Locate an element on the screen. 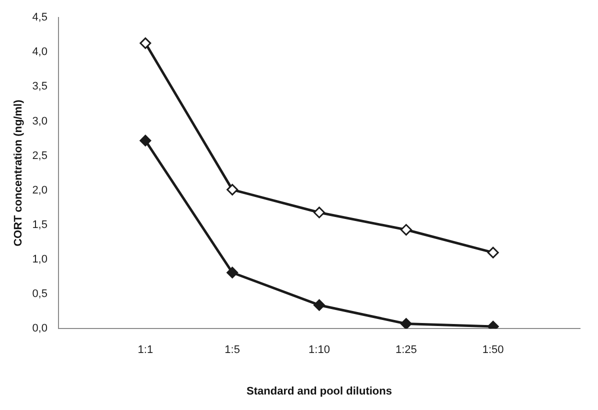 This screenshot has height=410, width=598. x-tick-label: 1:25 is located at coordinates (406, 350).